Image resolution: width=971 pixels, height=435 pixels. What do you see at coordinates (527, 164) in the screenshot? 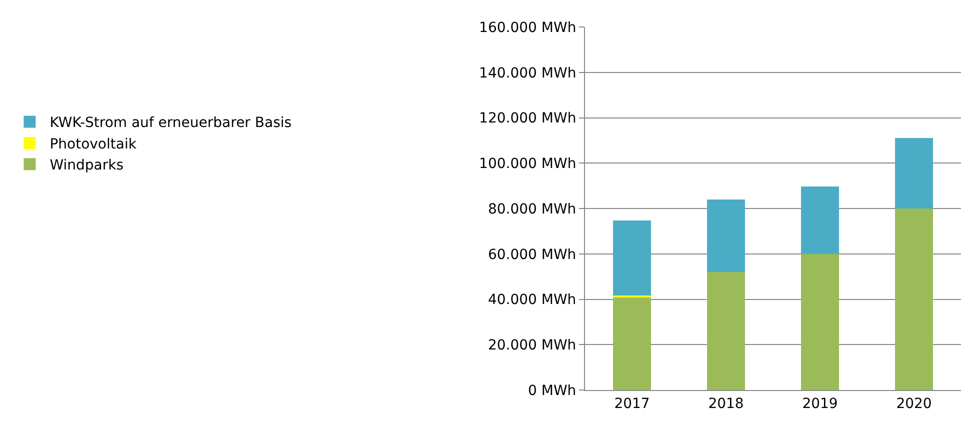
I see `y-tick-label: 100.000 MWh` at bounding box center [527, 164].